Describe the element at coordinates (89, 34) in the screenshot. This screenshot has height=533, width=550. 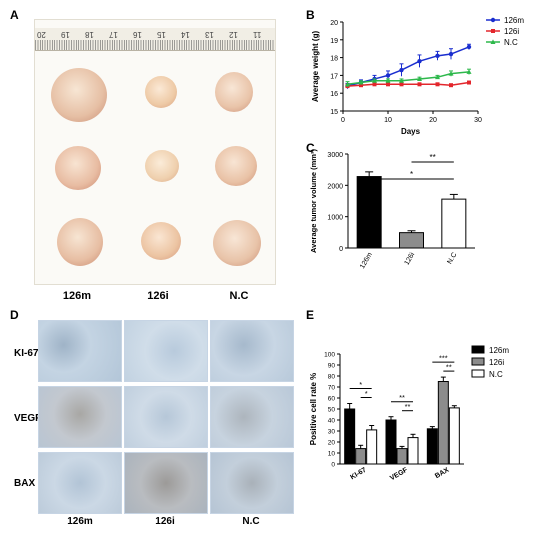
I see `ruler-number: 18` at that location.